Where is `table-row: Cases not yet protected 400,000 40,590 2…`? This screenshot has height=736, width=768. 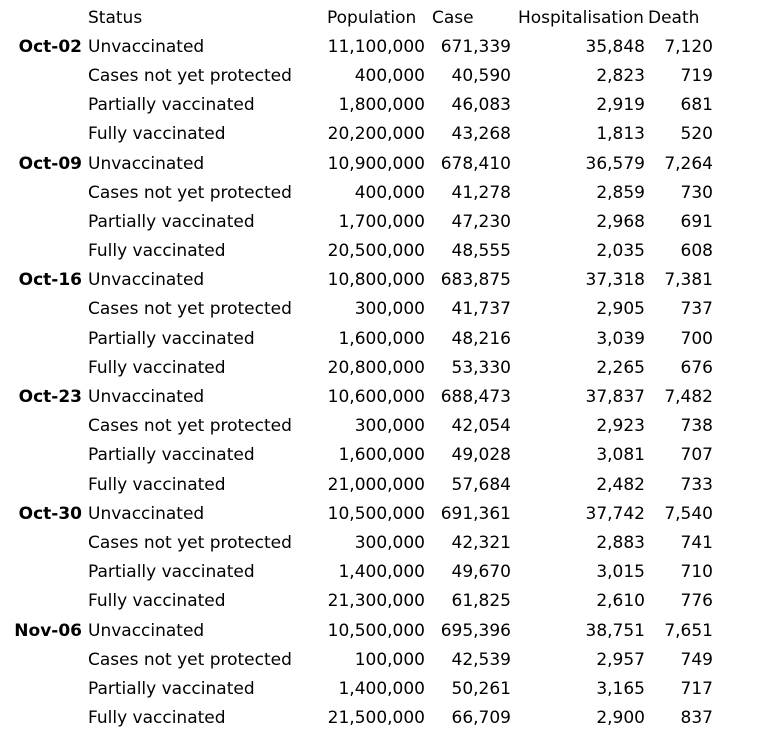 table-row: Cases not yet protected 400,000 40,590 2… is located at coordinates (356, 75).